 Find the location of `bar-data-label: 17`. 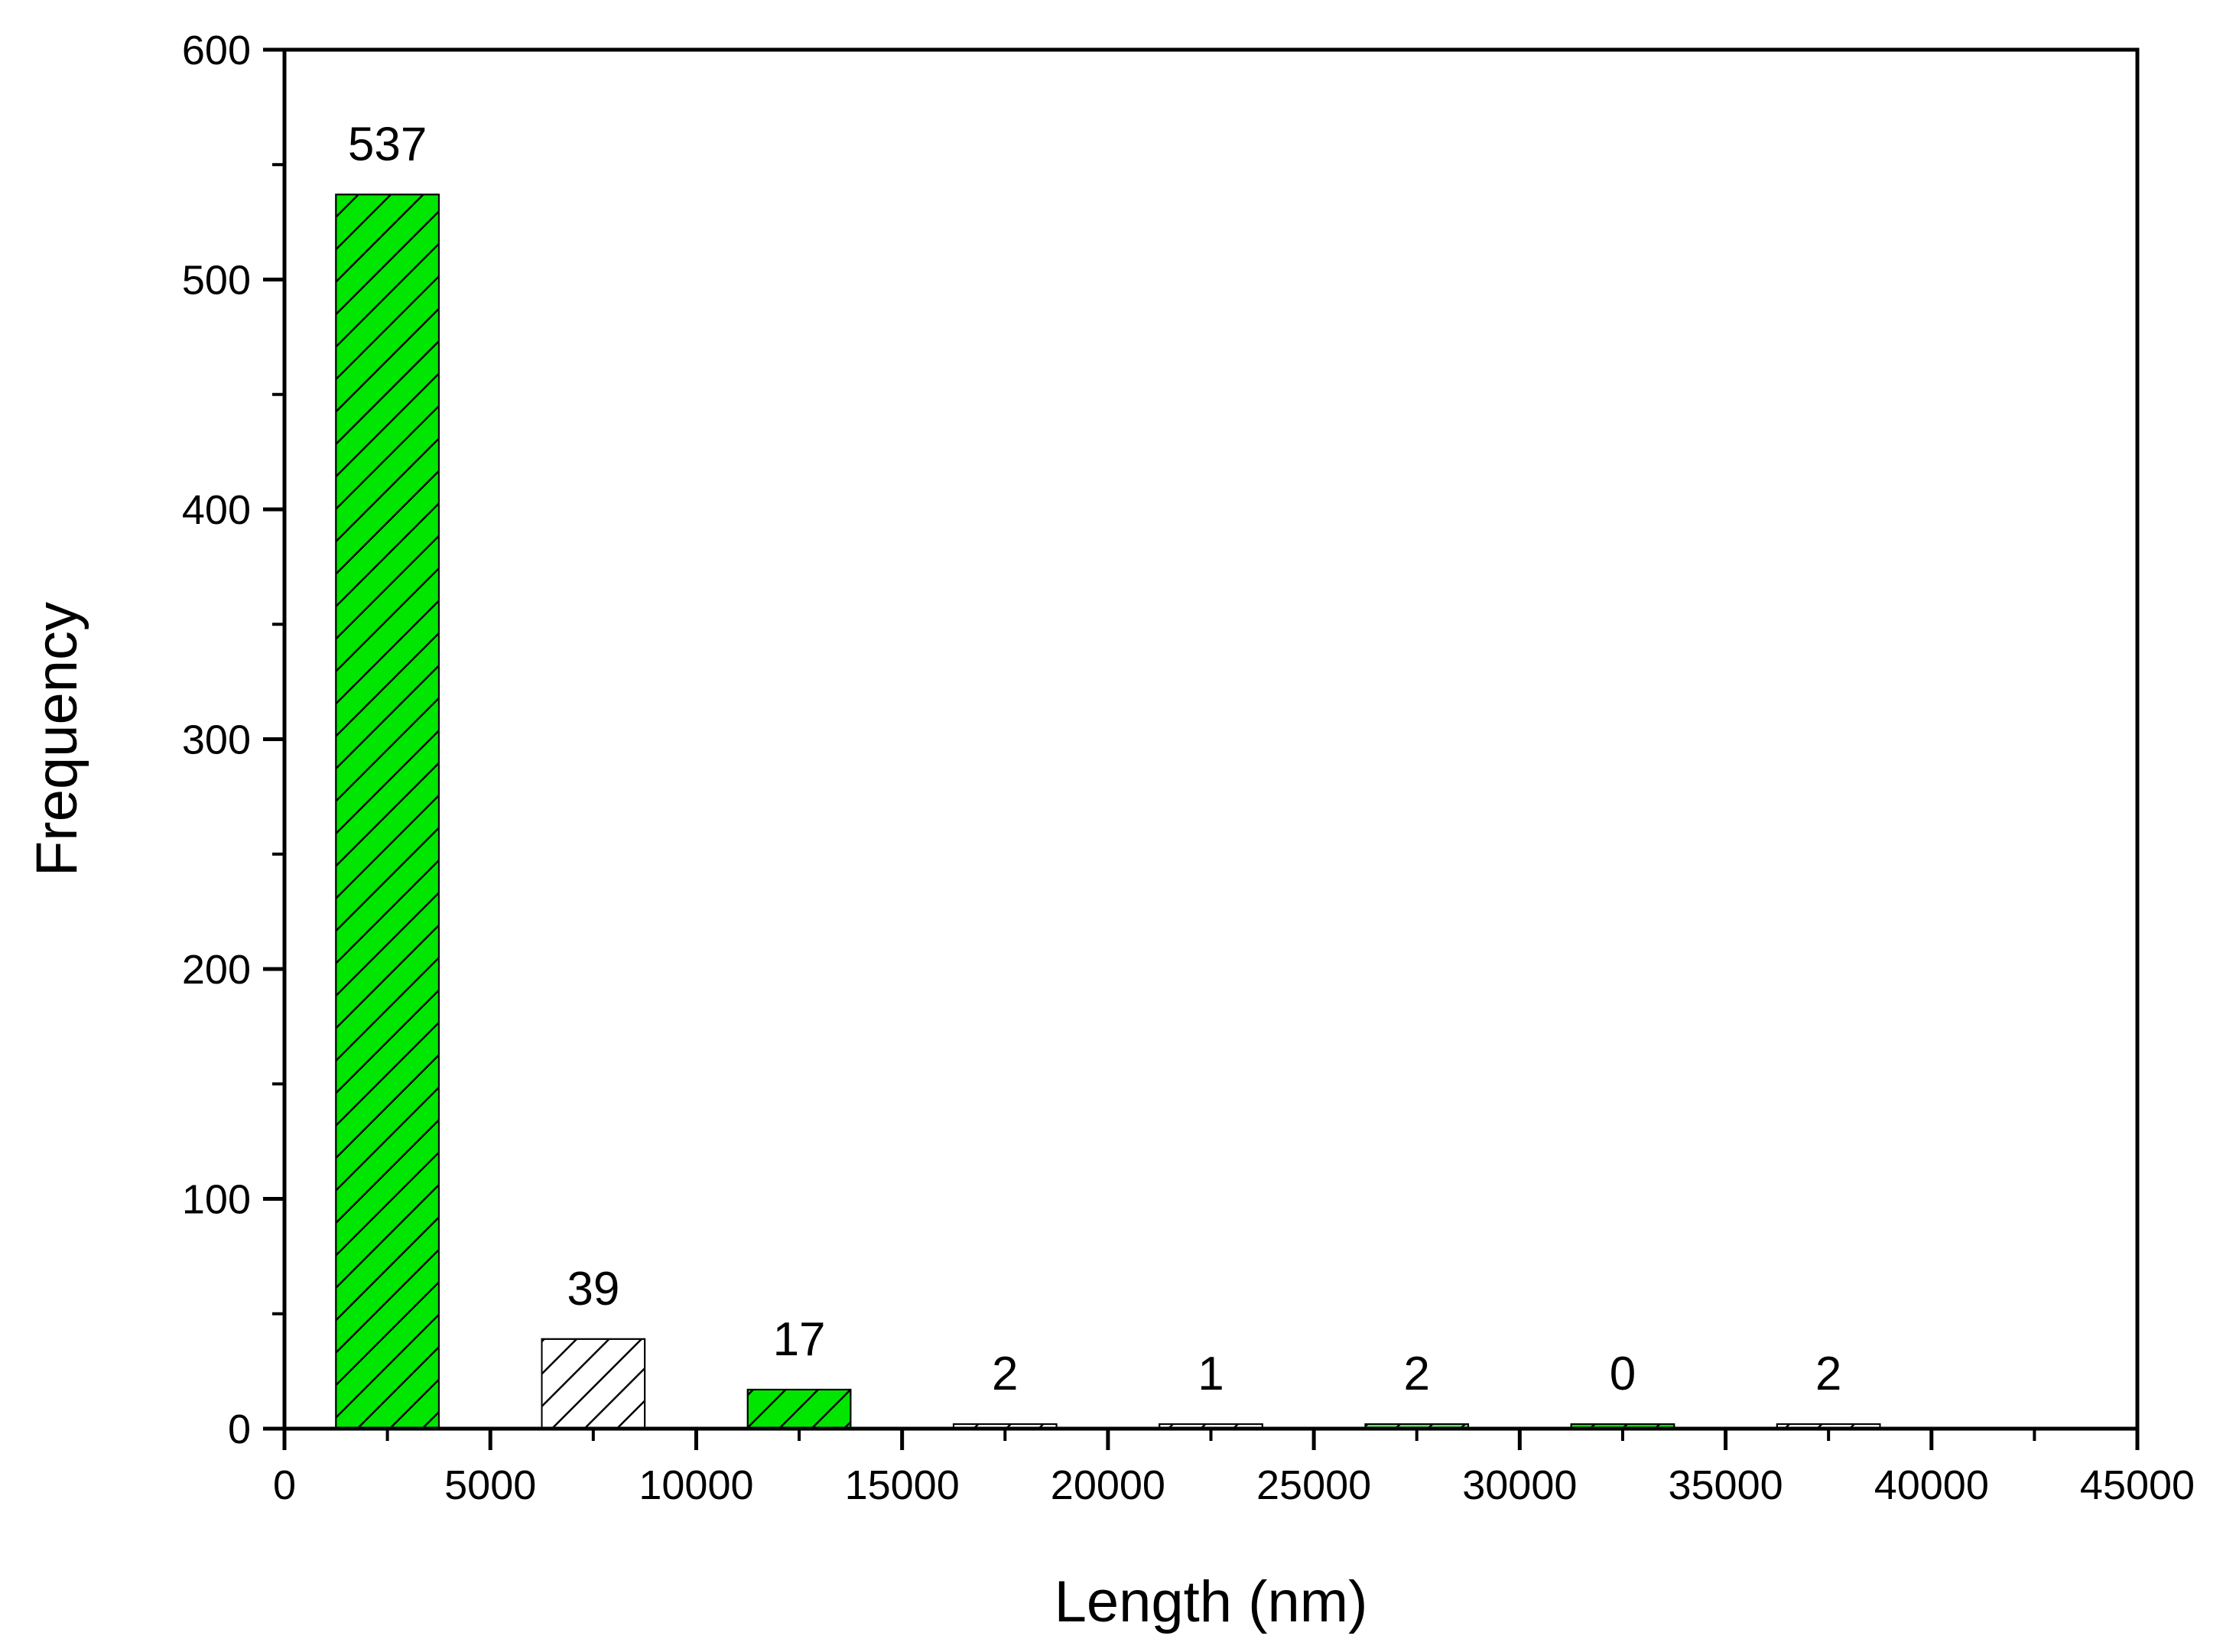

bar-data-label: 17 is located at coordinates (799, 1340).